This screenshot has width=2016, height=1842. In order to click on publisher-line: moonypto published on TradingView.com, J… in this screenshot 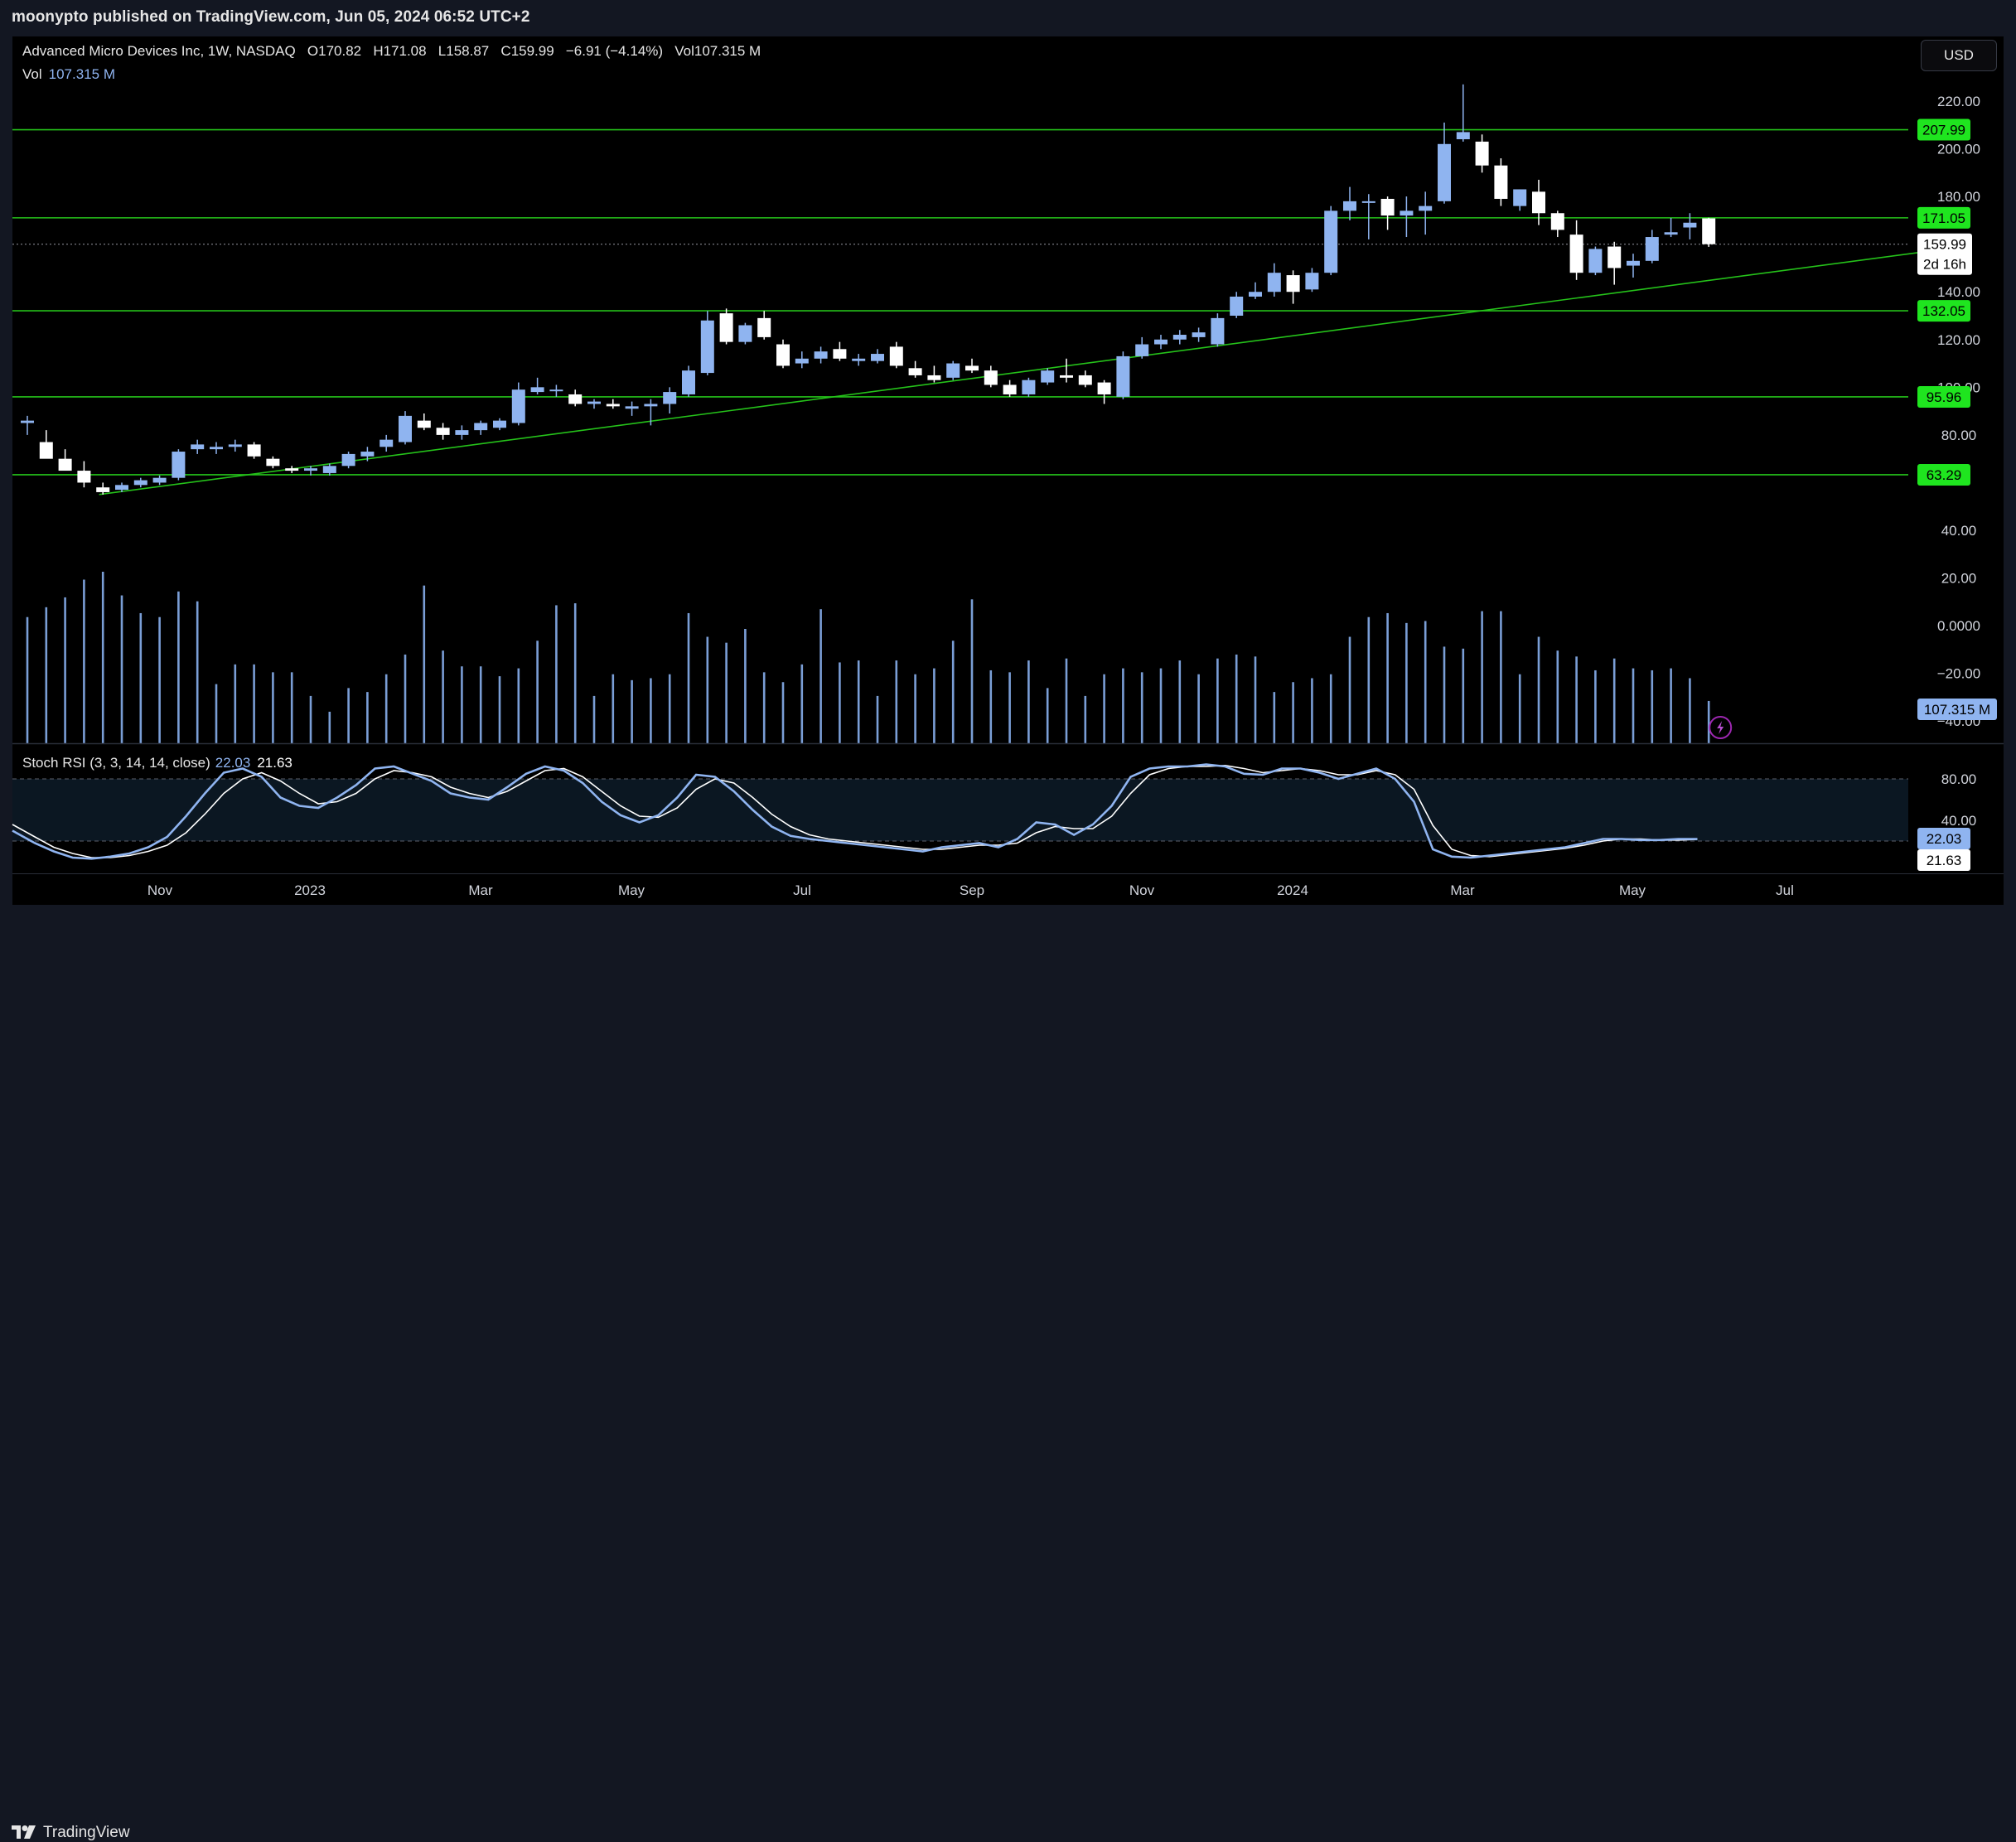, I will do `click(271, 17)`.